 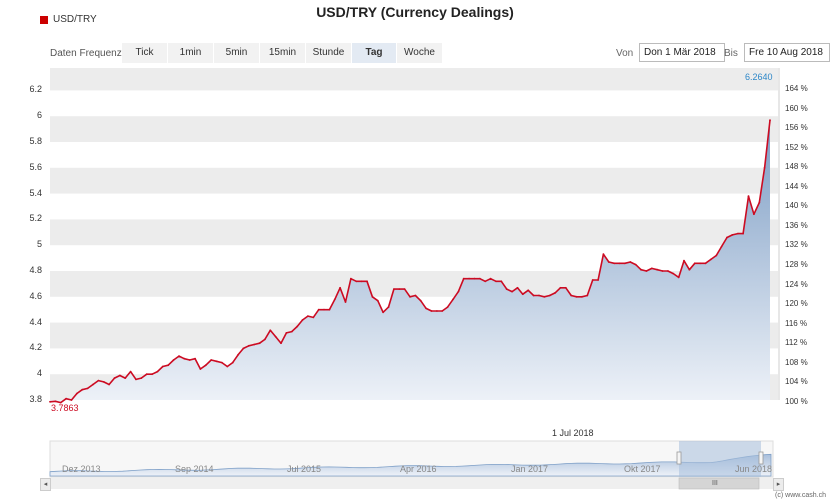 I want to click on hover-date-label: 1 Jul 2018, so click(x=573, y=433).